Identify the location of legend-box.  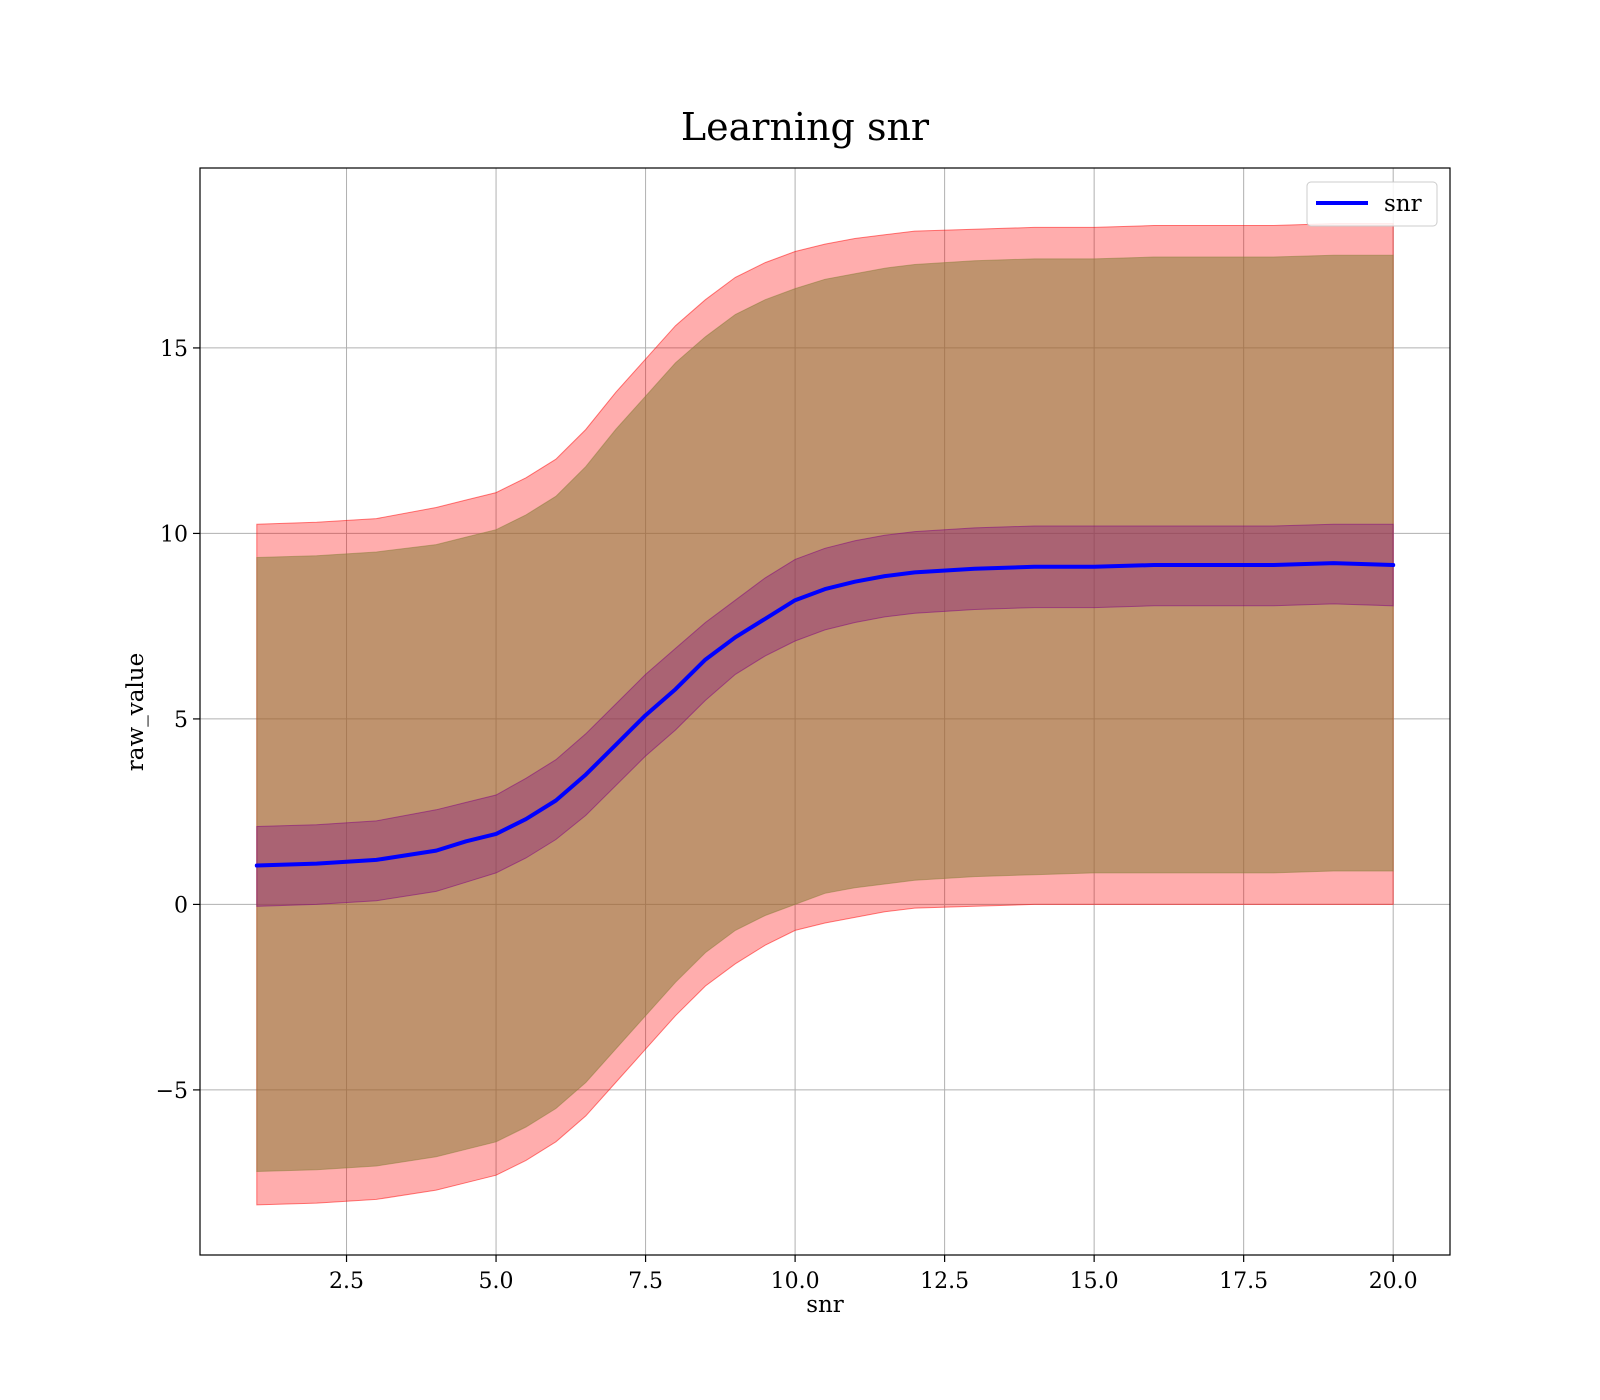
(1372, 204).